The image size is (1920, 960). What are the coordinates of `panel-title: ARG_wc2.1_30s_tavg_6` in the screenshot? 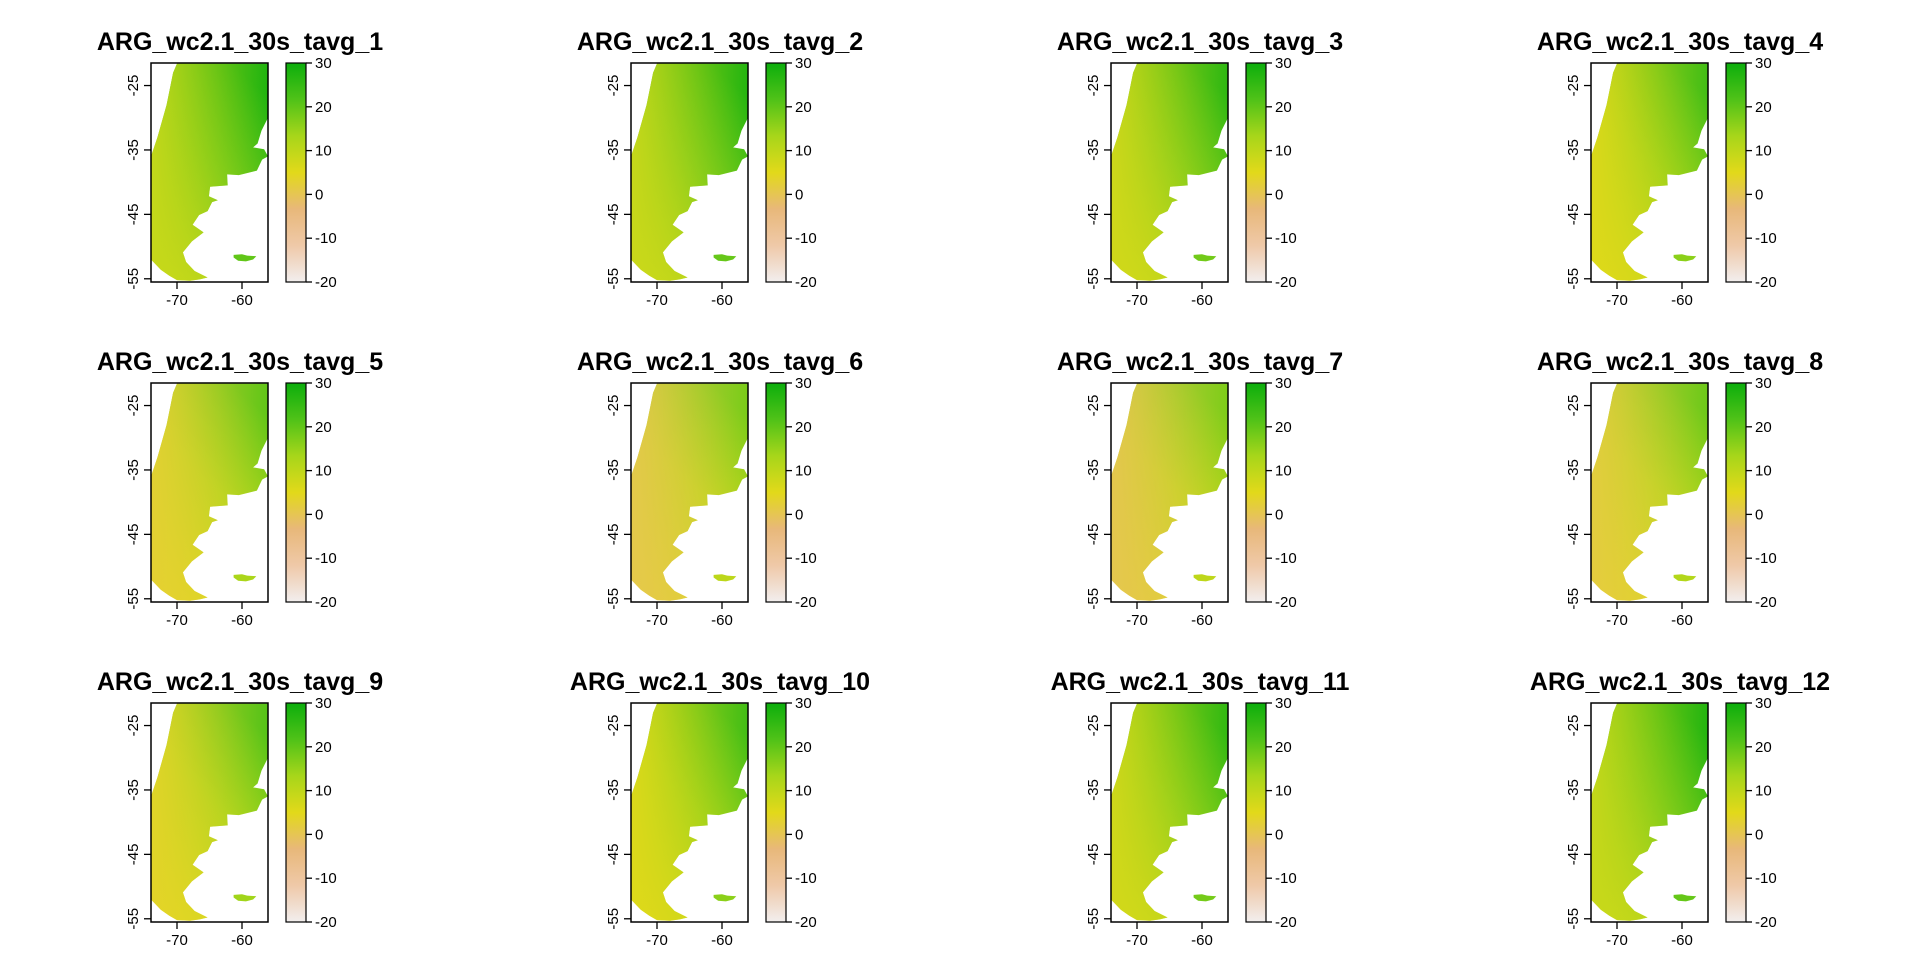 It's located at (720, 362).